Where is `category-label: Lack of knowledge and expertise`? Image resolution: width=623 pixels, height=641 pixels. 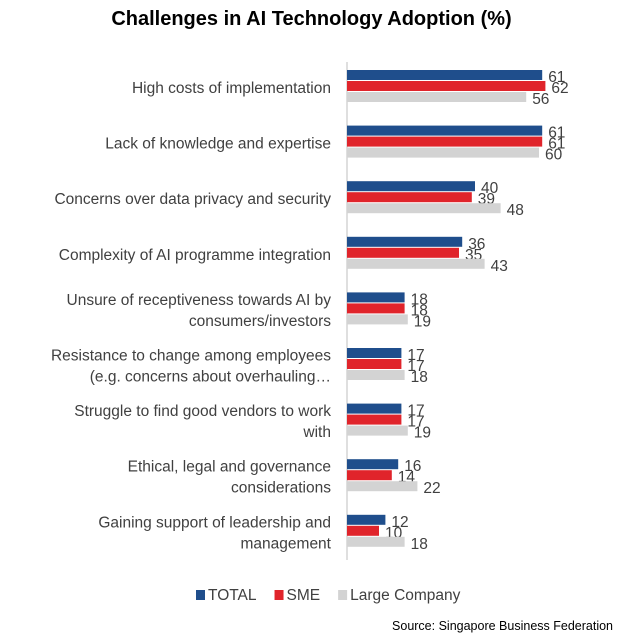
category-label: Lack of knowledge and expertise is located at coordinates (218, 144).